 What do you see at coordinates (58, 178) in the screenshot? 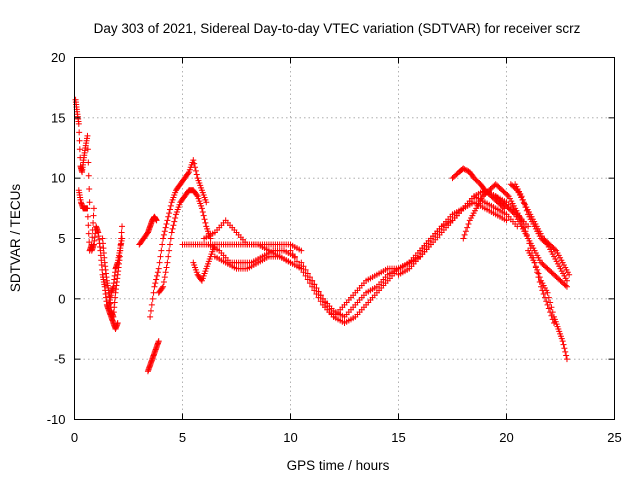
I see `y-tick-label: 10` at bounding box center [58, 178].